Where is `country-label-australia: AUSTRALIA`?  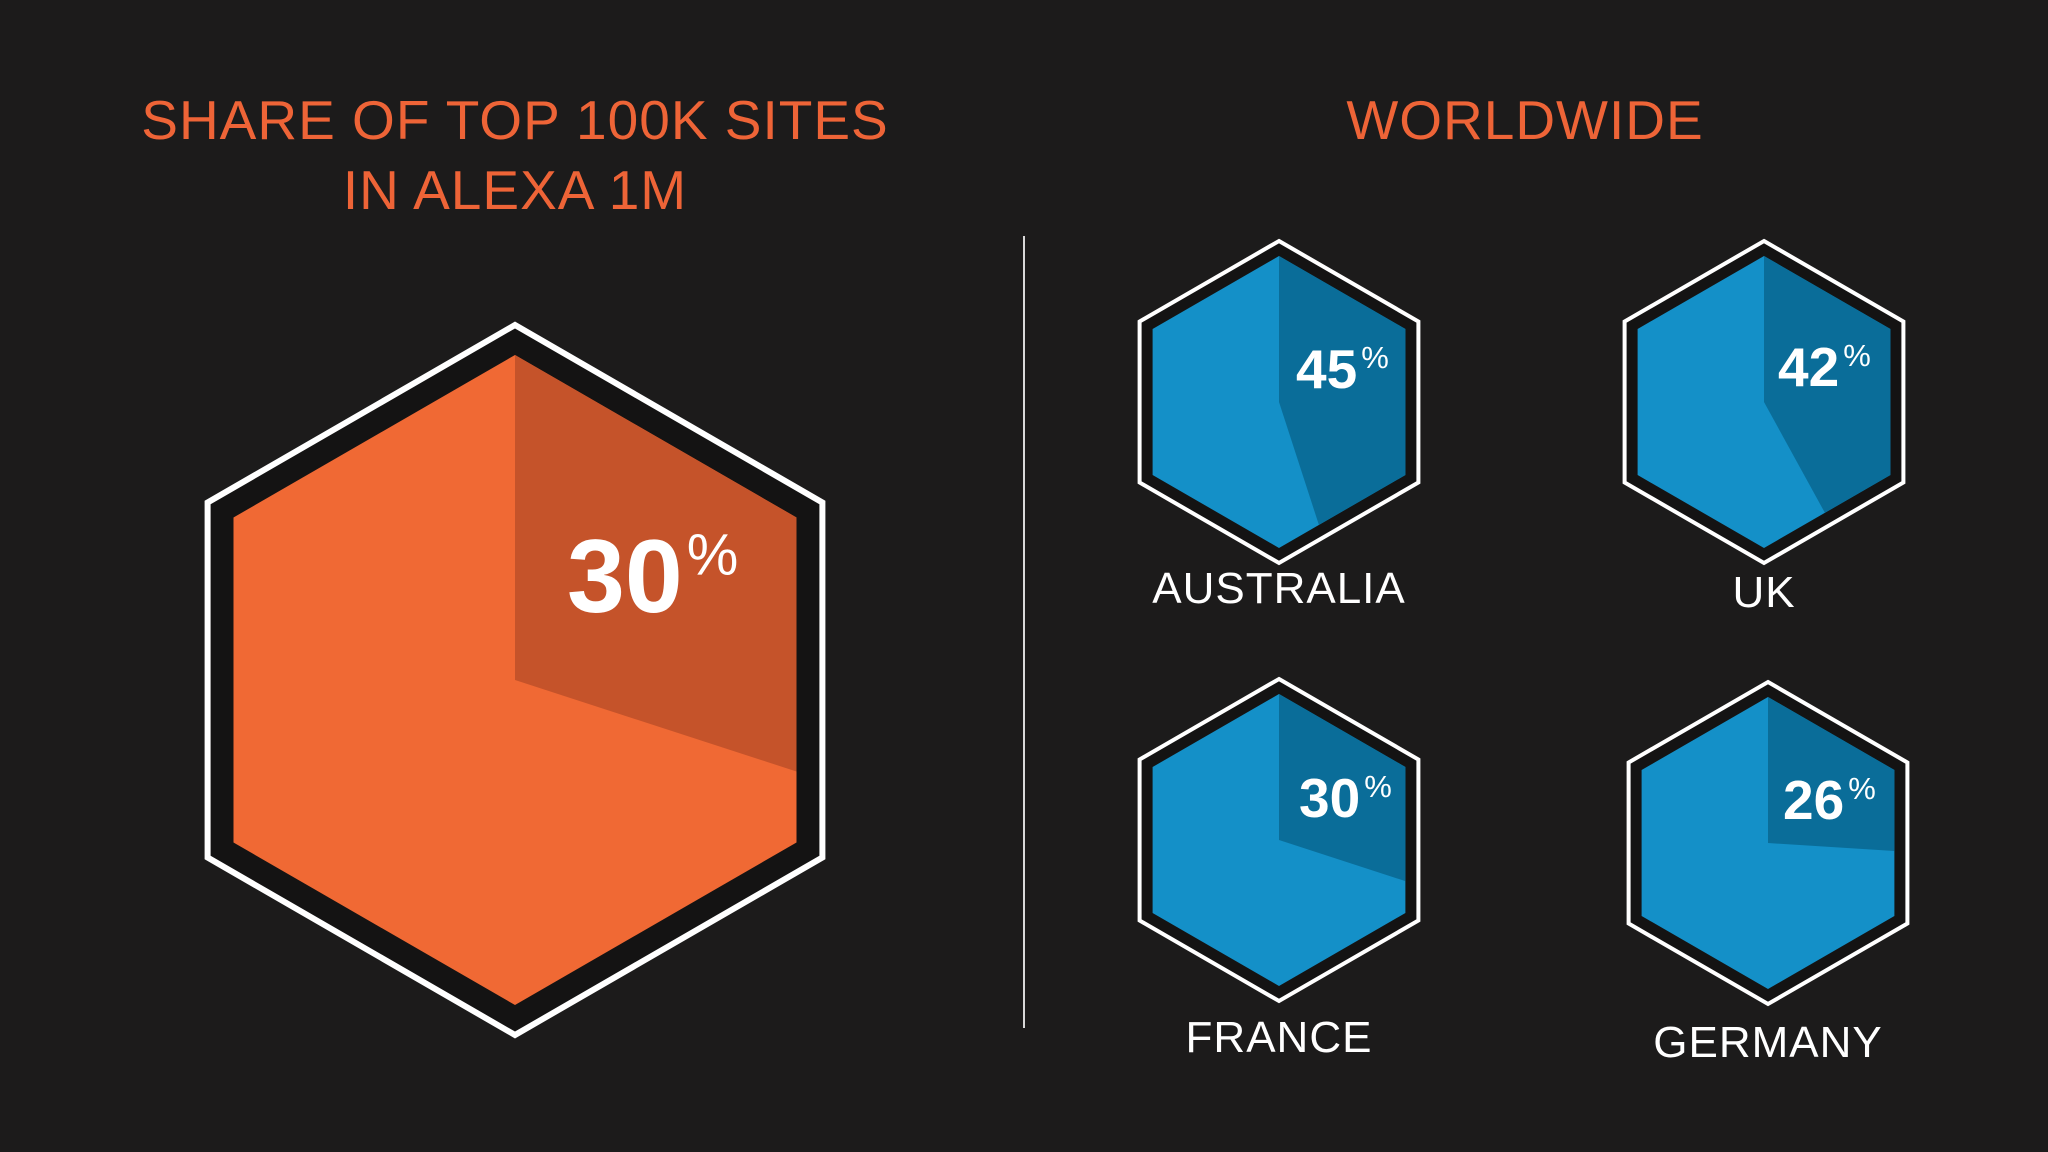
country-label-australia: AUSTRALIA is located at coordinates (1279, 588).